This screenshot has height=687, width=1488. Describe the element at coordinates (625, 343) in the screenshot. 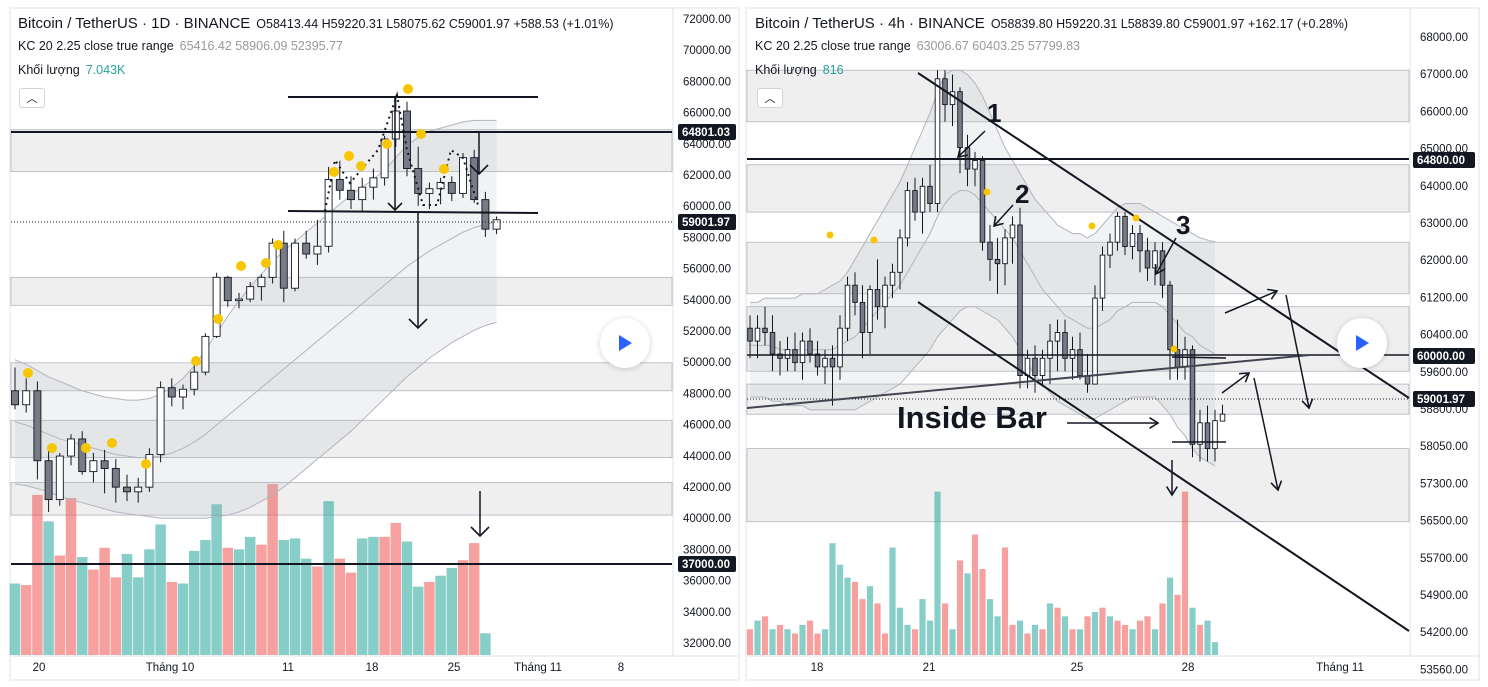

I see `left-replay-button` at that location.